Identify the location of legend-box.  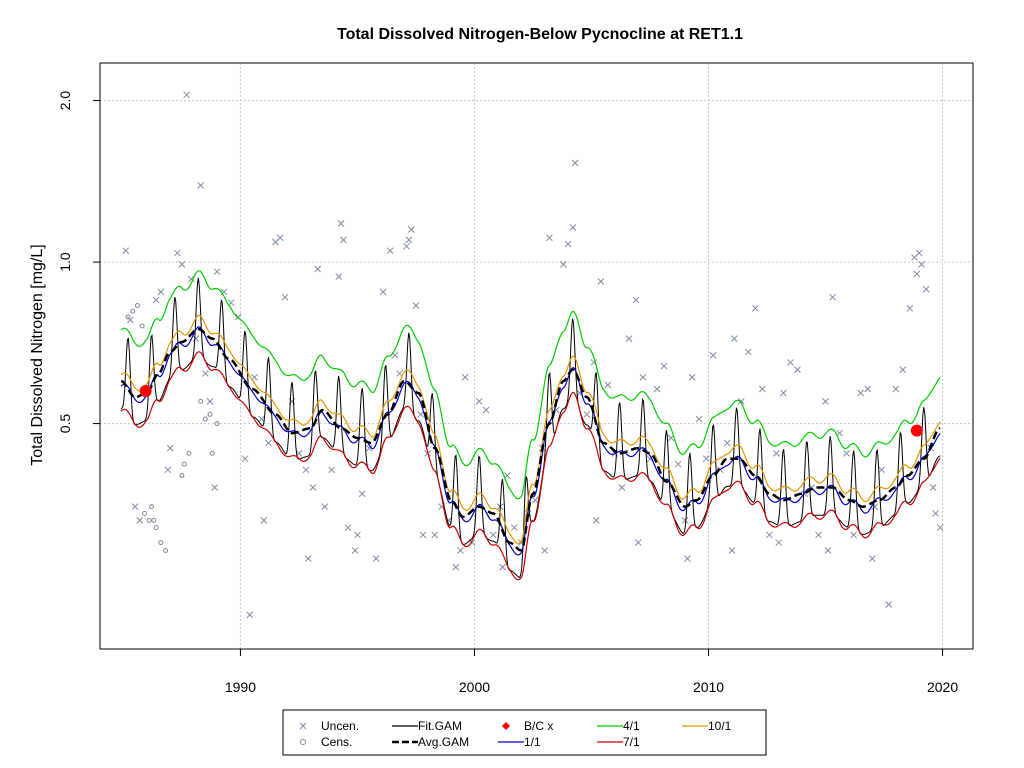
(524, 732).